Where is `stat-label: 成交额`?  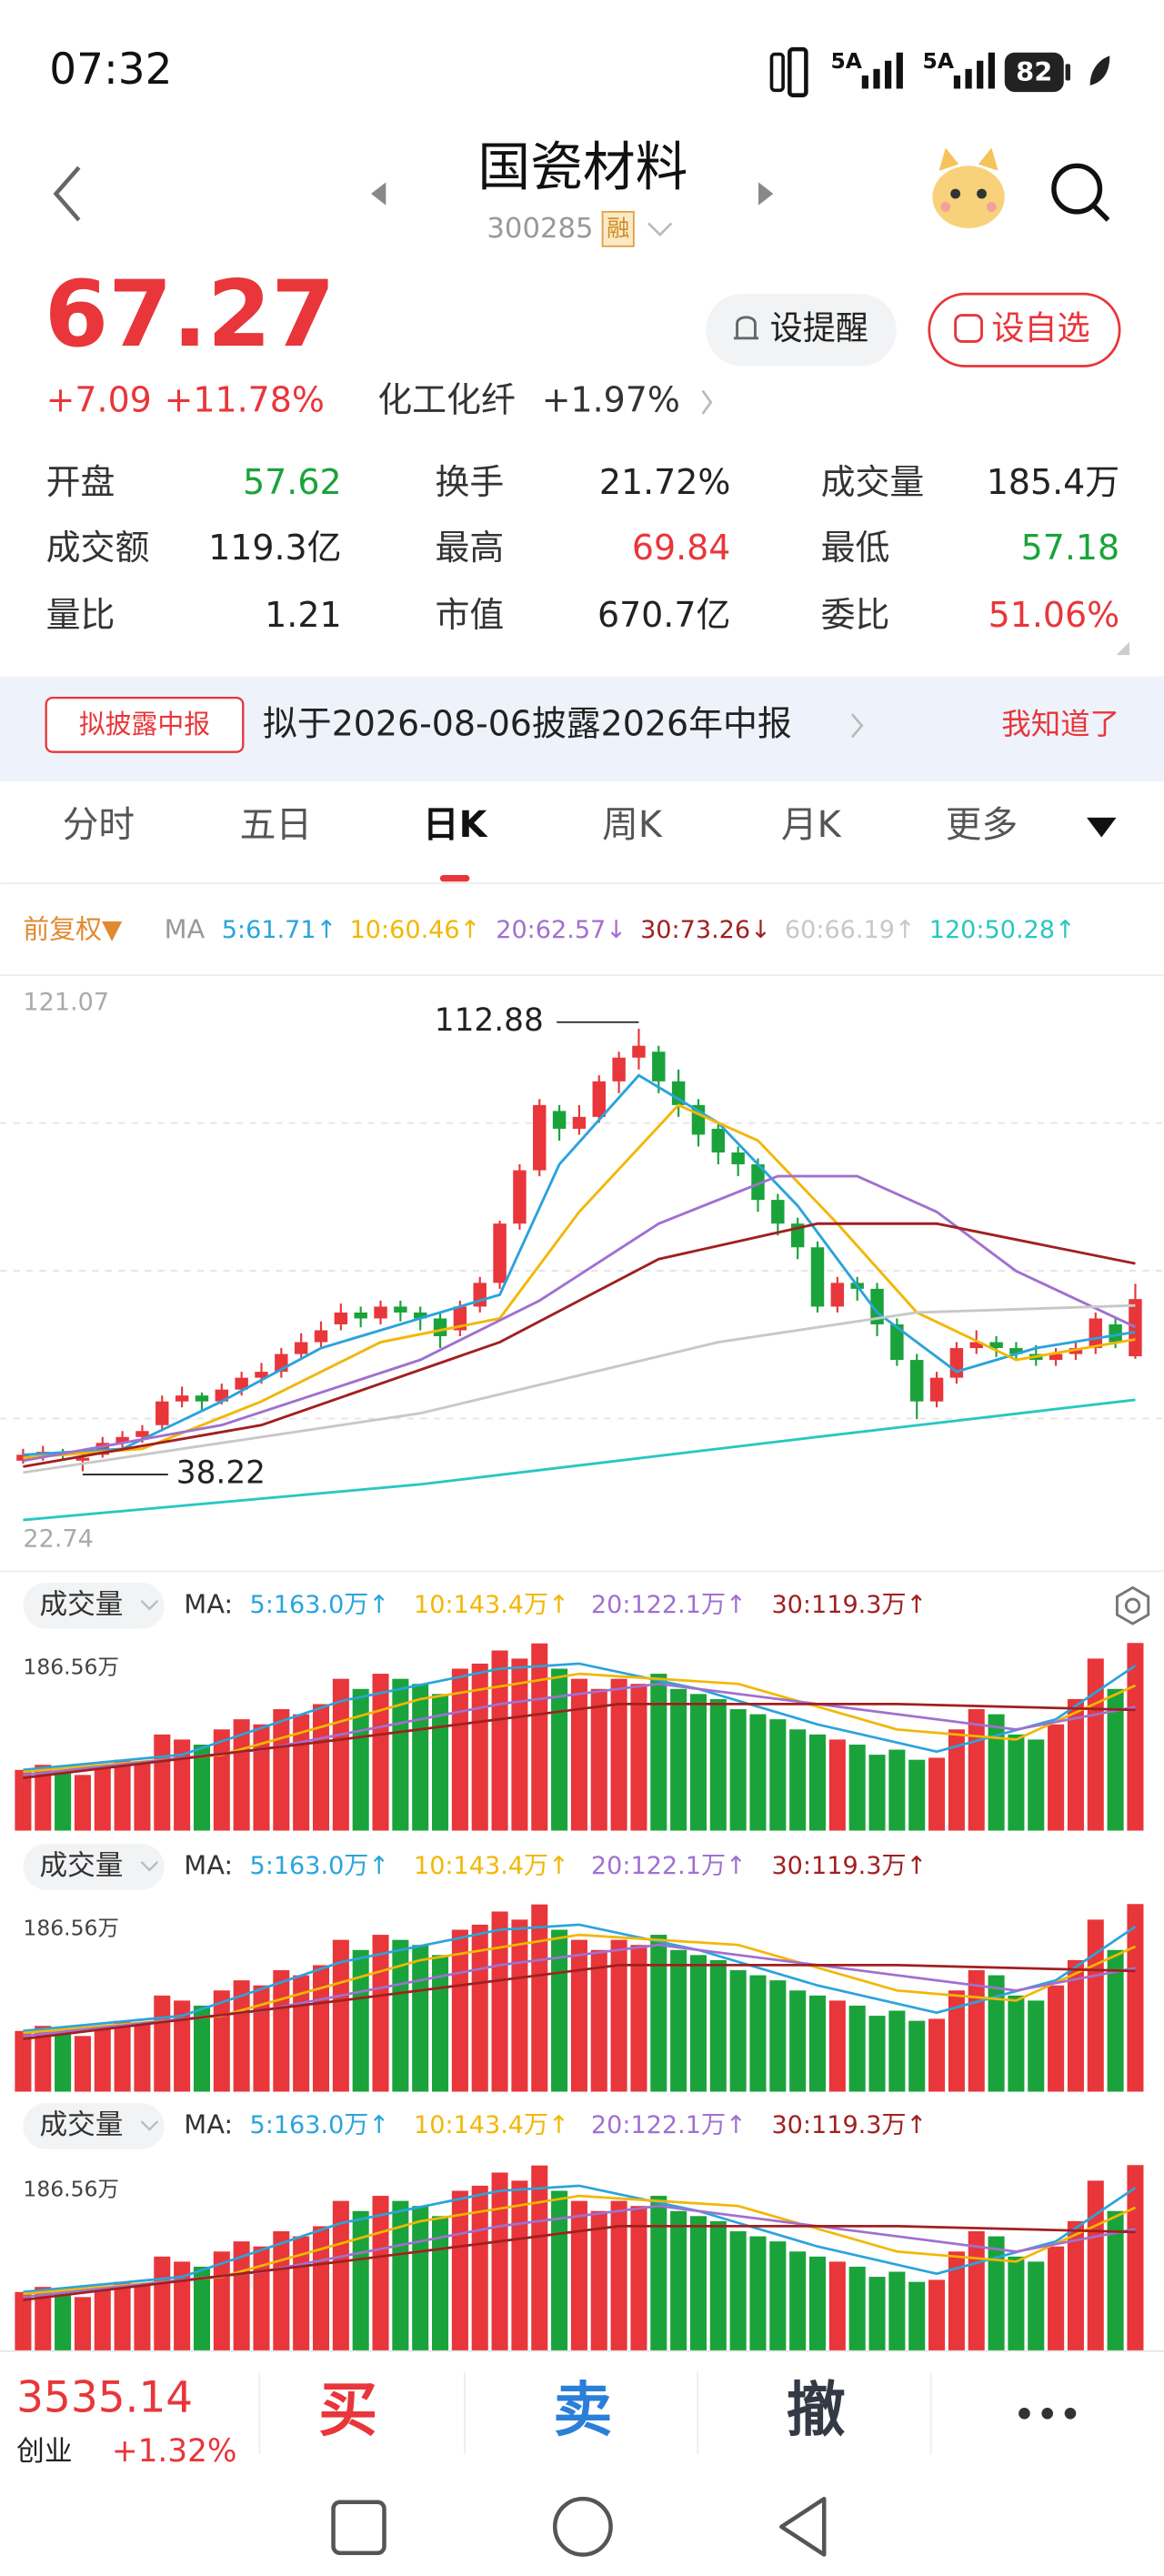
stat-label: 成交额 is located at coordinates (98, 548).